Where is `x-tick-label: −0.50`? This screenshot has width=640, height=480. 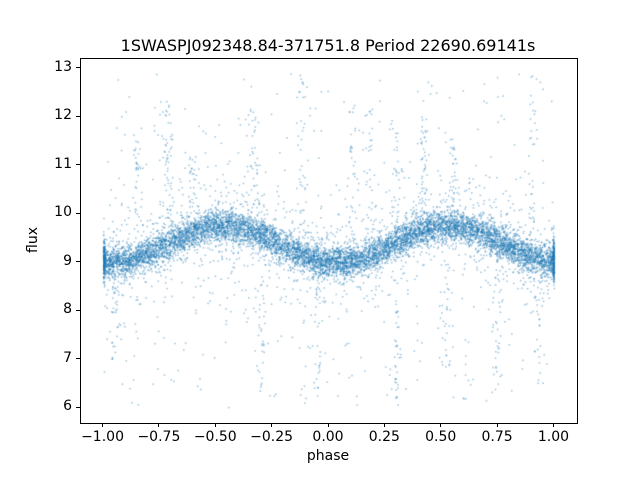 x-tick-label: −0.50 is located at coordinates (215, 437).